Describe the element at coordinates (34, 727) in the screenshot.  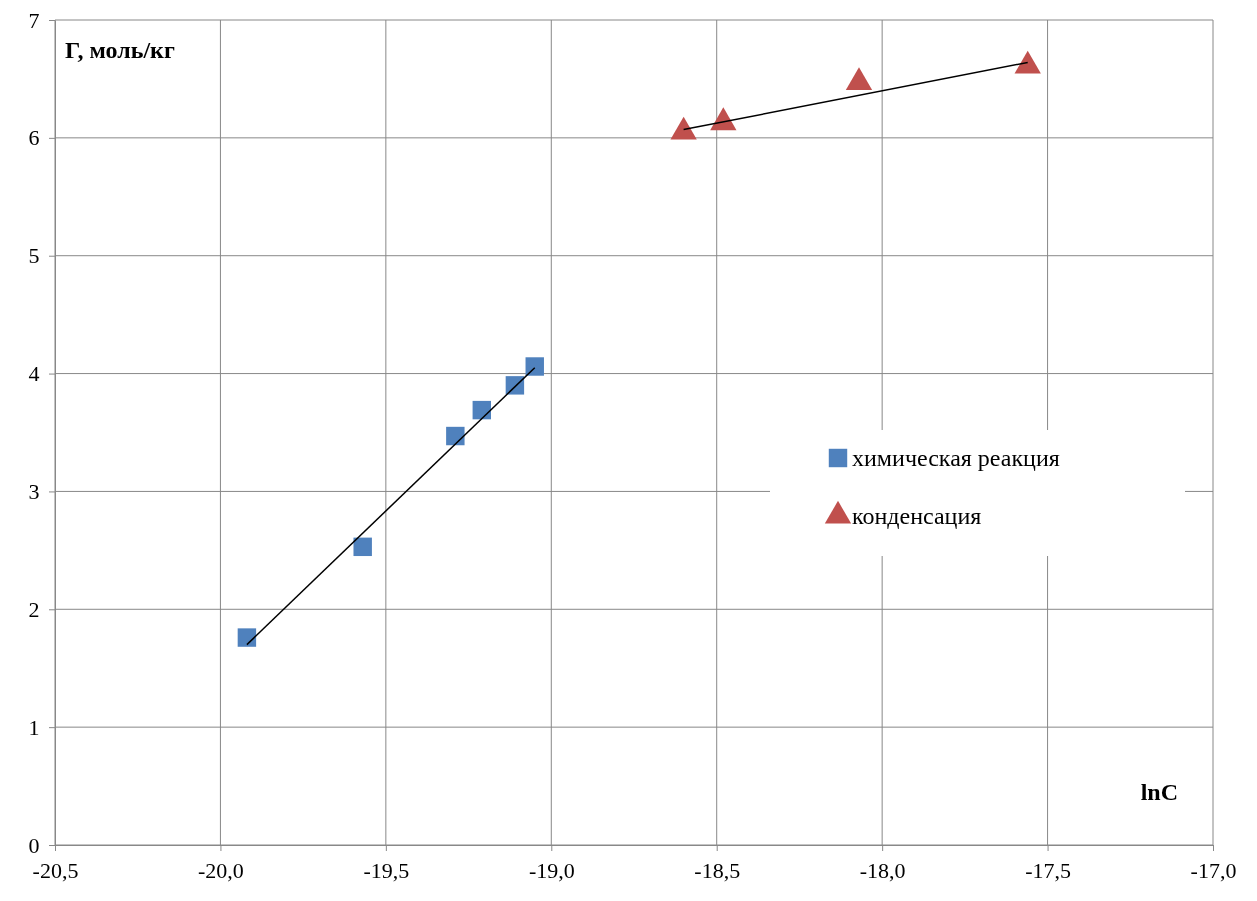
I see `y-tick-label: 1` at that location.